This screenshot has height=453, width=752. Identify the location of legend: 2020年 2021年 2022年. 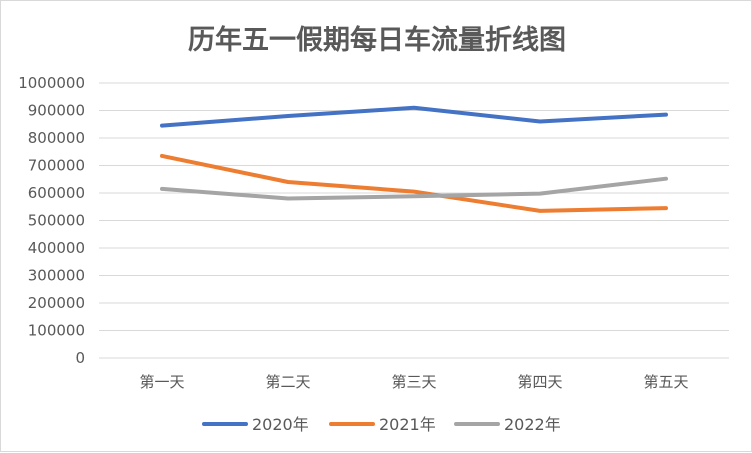
(382, 424).